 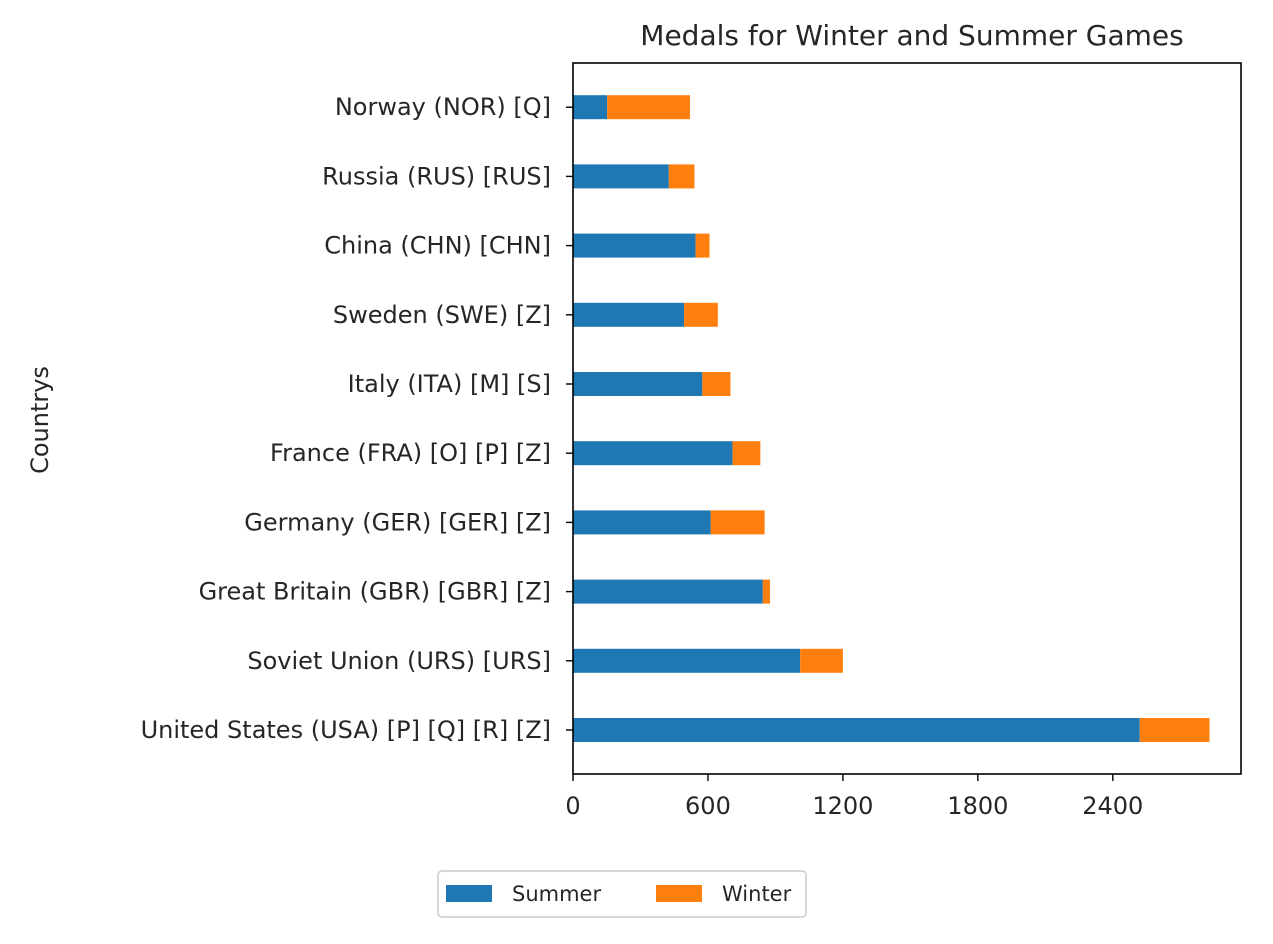 What do you see at coordinates (679, 893) in the screenshot?
I see `legend-swatch-winter` at bounding box center [679, 893].